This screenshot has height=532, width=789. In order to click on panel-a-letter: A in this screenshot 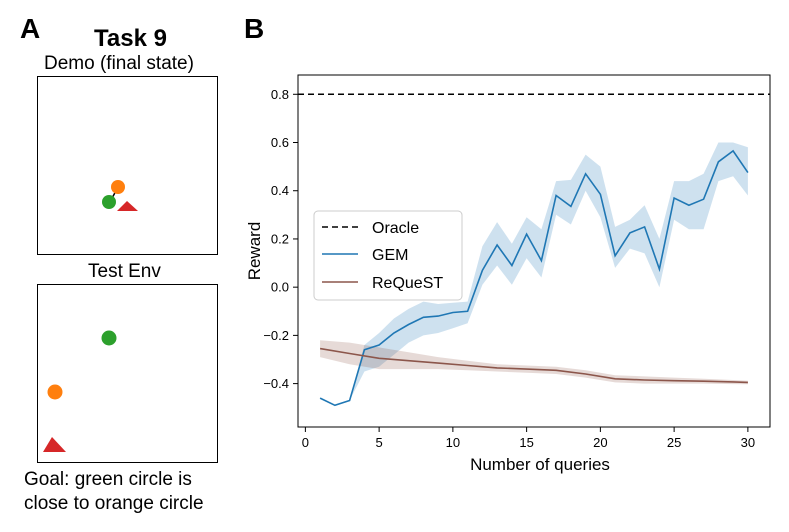, I will do `click(30, 28)`.